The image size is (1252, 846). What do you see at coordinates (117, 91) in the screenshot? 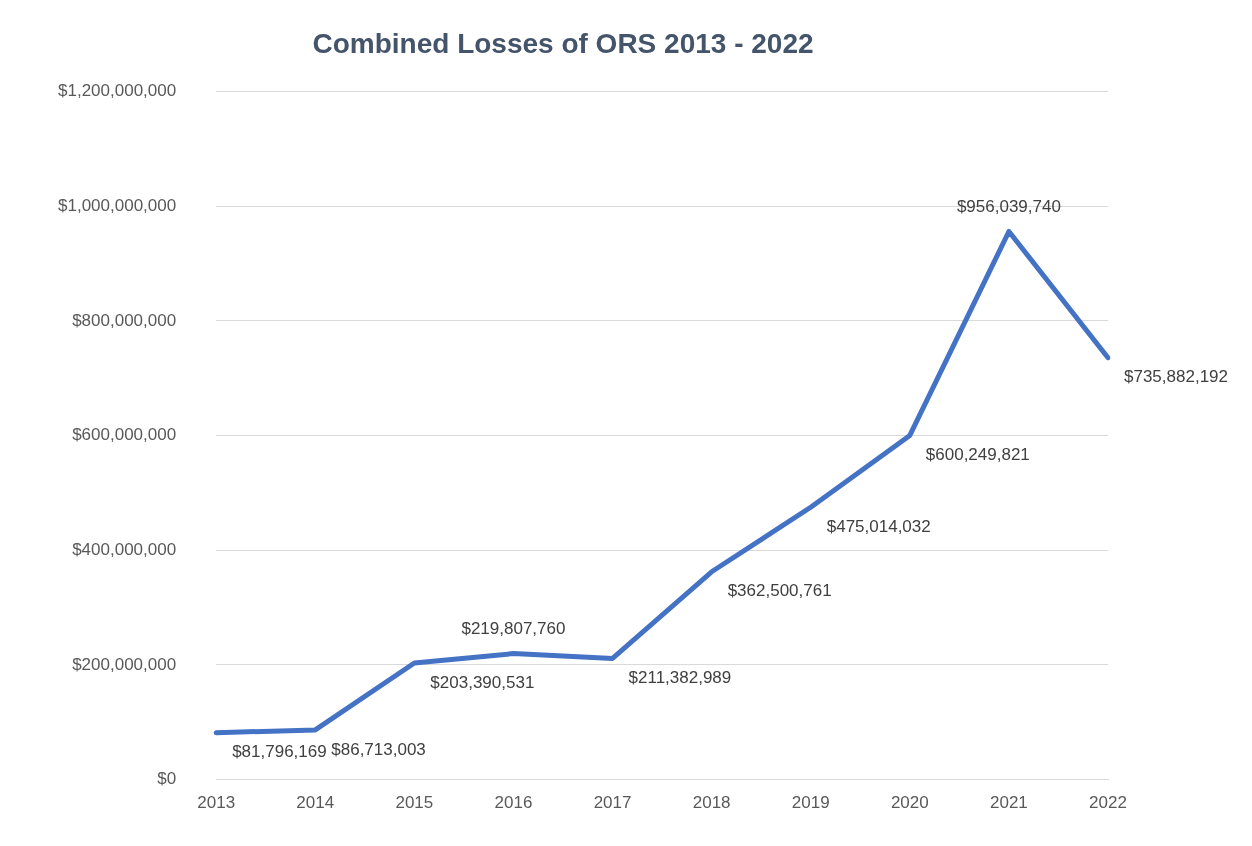
I see `y-tick-label: $1,200,000,000` at bounding box center [117, 91].